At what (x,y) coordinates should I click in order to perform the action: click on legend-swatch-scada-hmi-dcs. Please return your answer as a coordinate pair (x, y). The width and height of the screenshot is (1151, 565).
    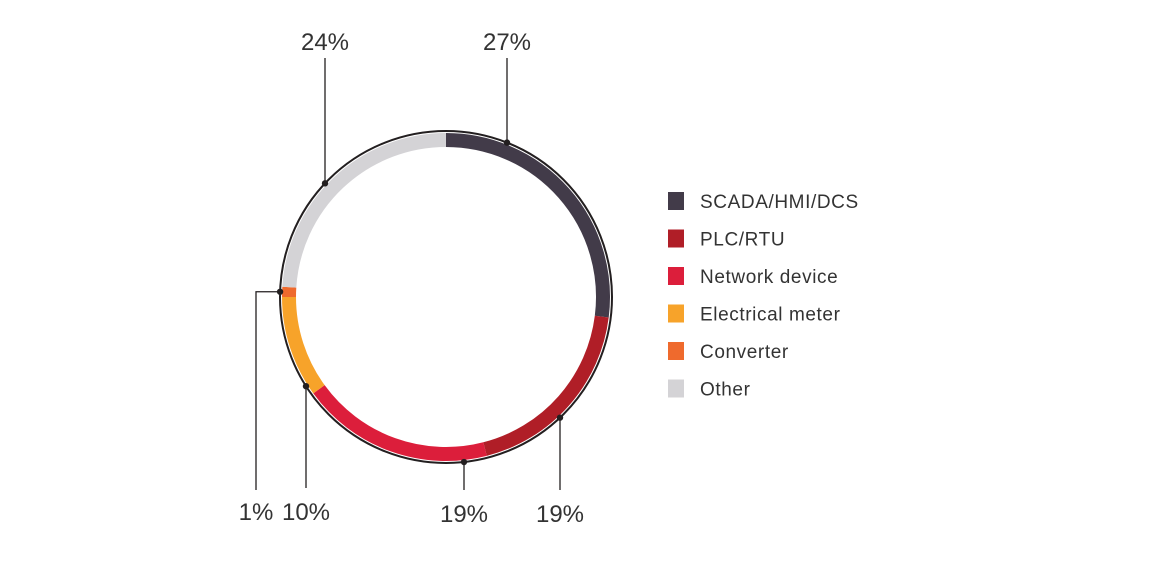
    Looking at the image, I should click on (676, 201).